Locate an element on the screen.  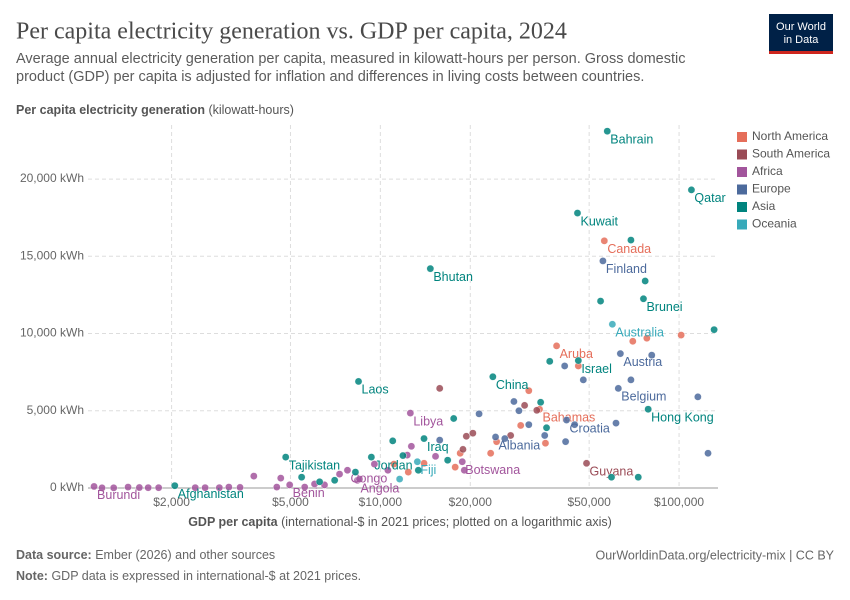
legend-label: Africa is located at coordinates (767, 171).